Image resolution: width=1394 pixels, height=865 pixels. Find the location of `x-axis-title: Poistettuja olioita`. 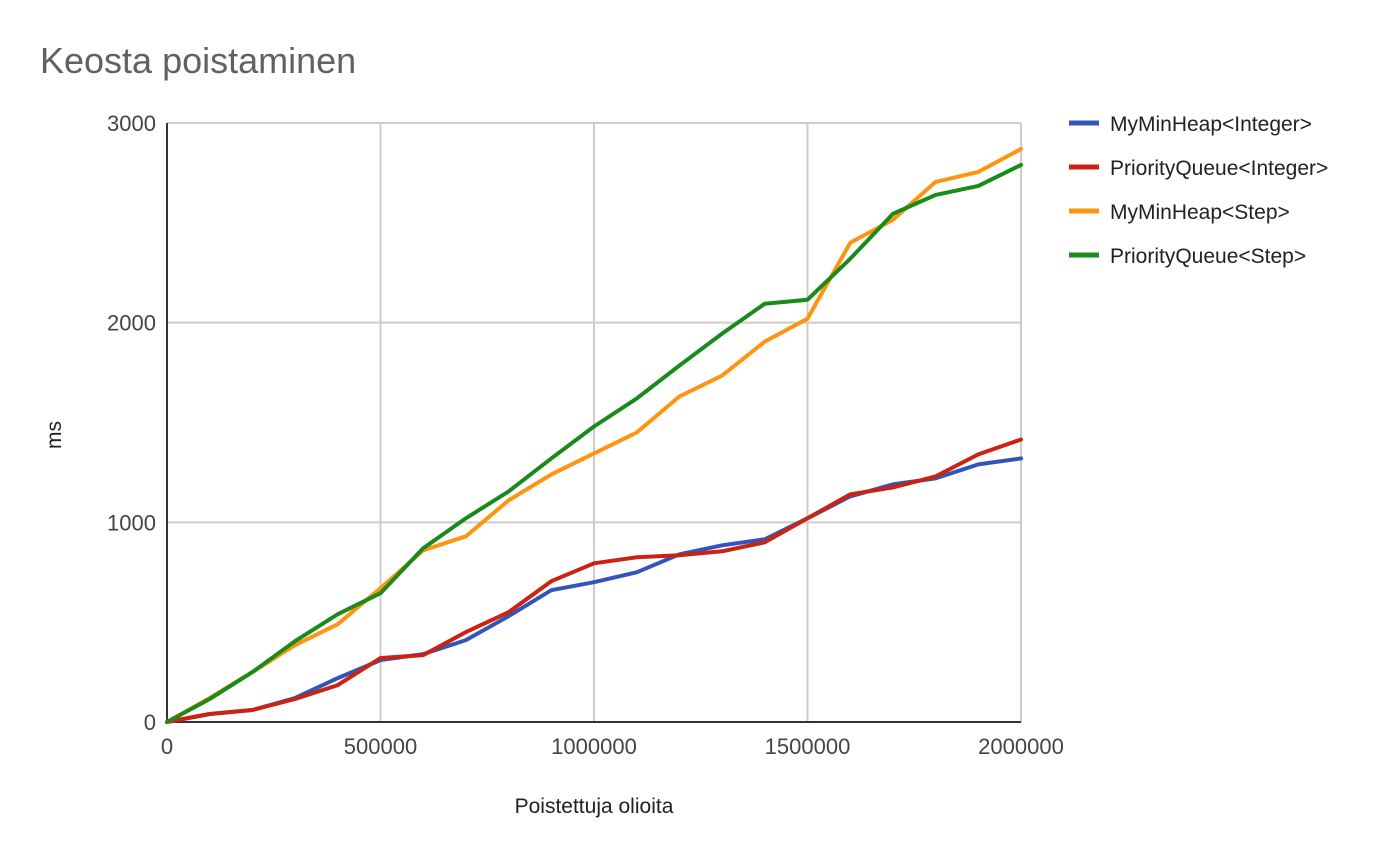

x-axis-title: Poistettuja olioita is located at coordinates (594, 806).